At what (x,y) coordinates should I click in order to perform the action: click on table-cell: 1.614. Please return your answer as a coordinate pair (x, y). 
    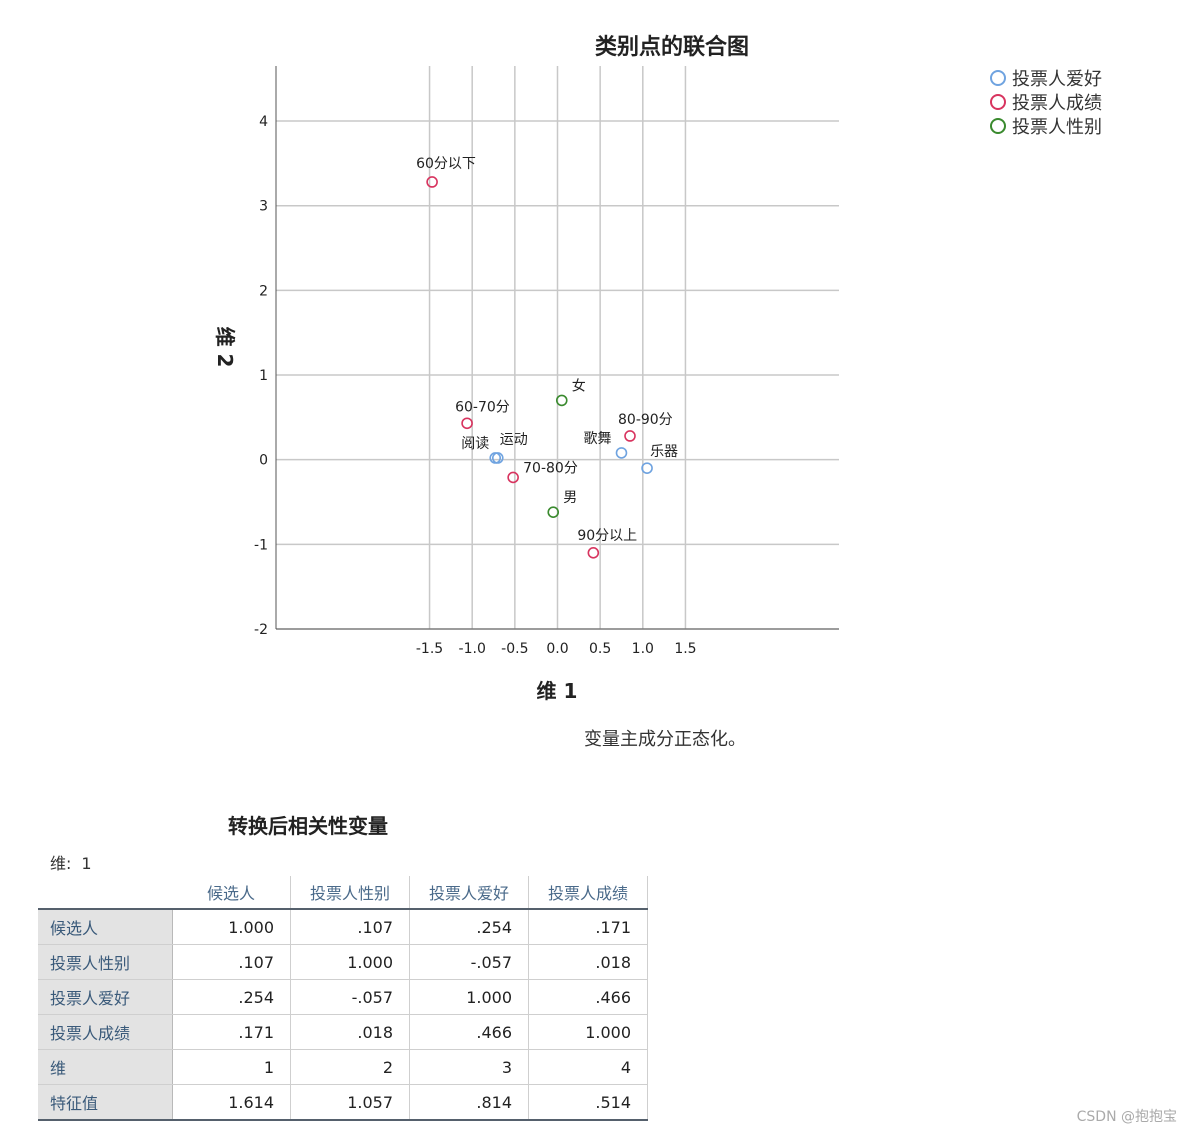
    Looking at the image, I should click on (231, 1102).